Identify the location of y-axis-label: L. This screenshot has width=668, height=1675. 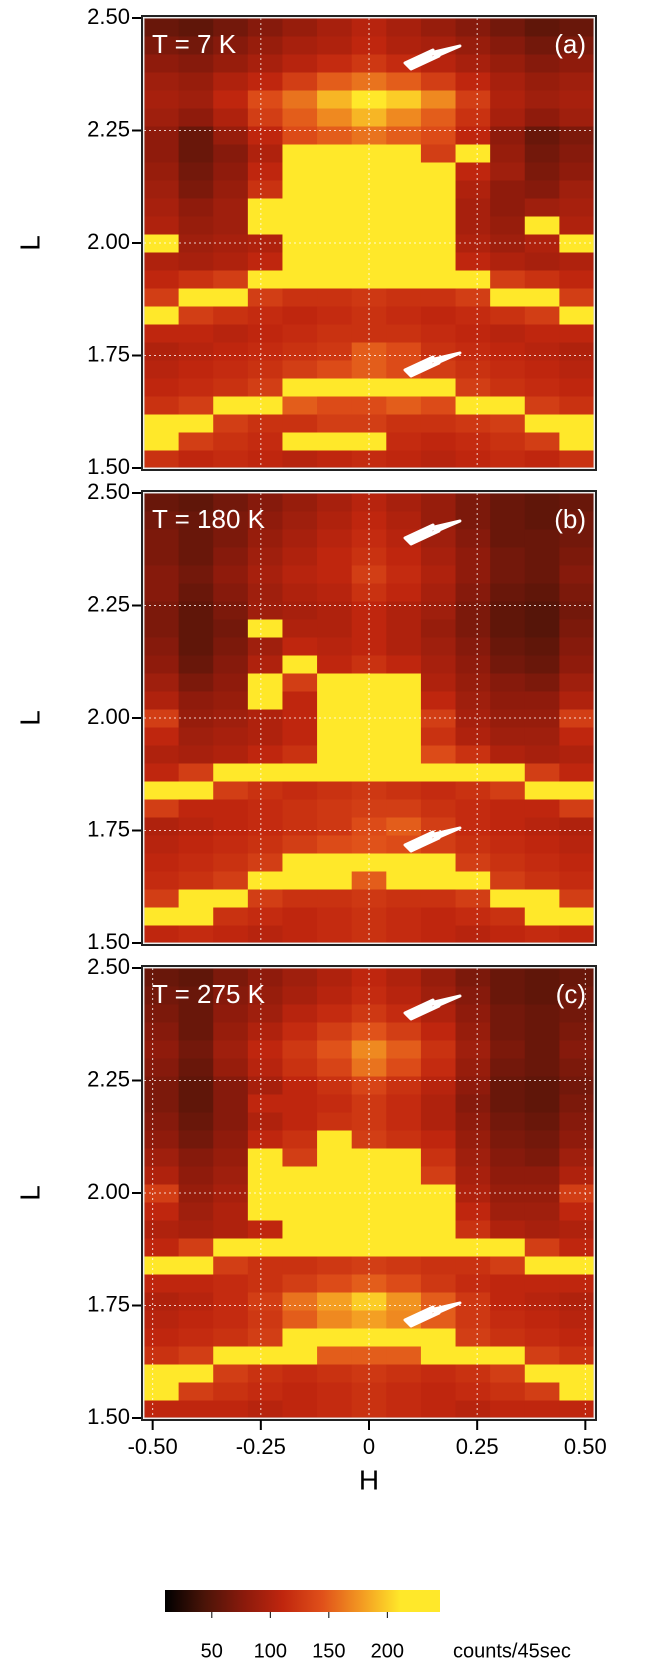
(29, 718).